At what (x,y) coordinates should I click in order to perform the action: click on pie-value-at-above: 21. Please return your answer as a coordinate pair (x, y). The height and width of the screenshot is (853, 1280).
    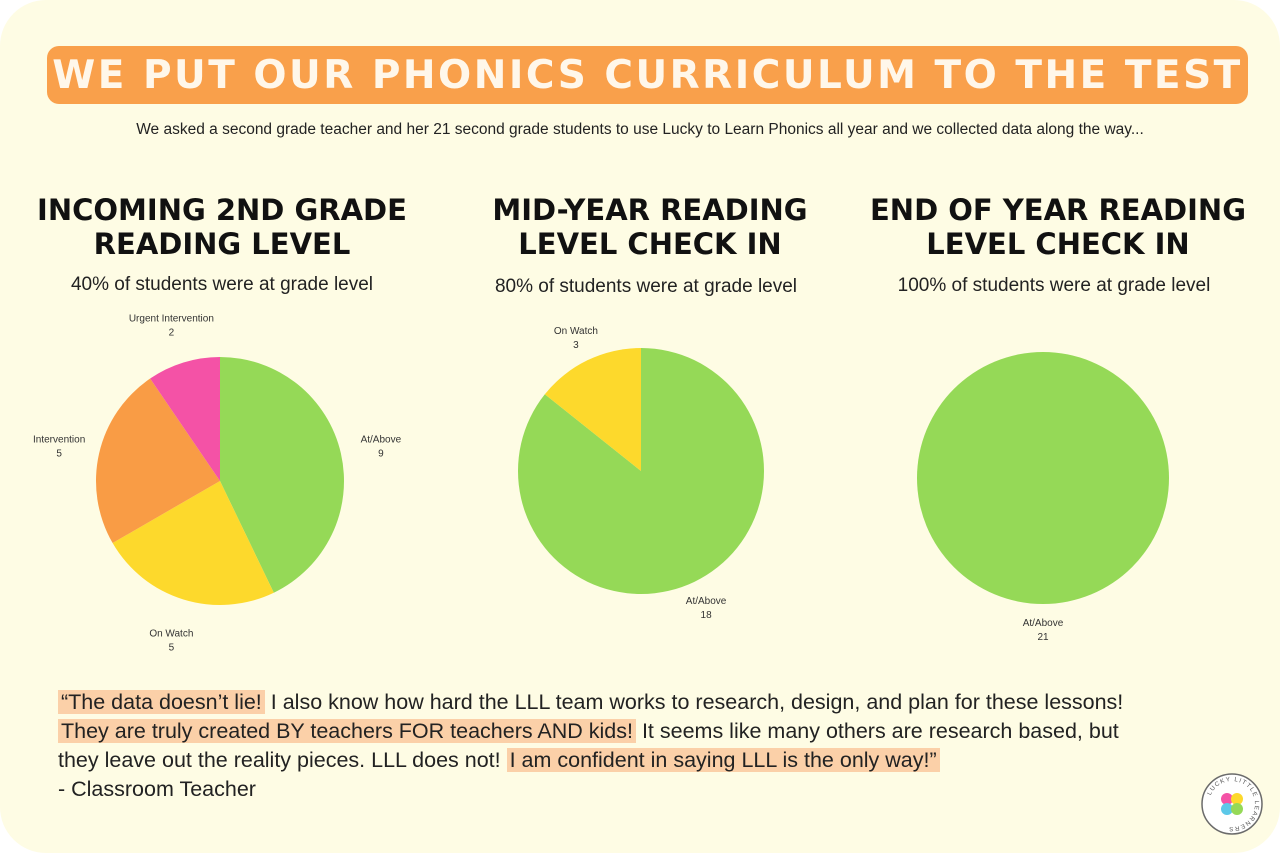
    Looking at the image, I should click on (1043, 637).